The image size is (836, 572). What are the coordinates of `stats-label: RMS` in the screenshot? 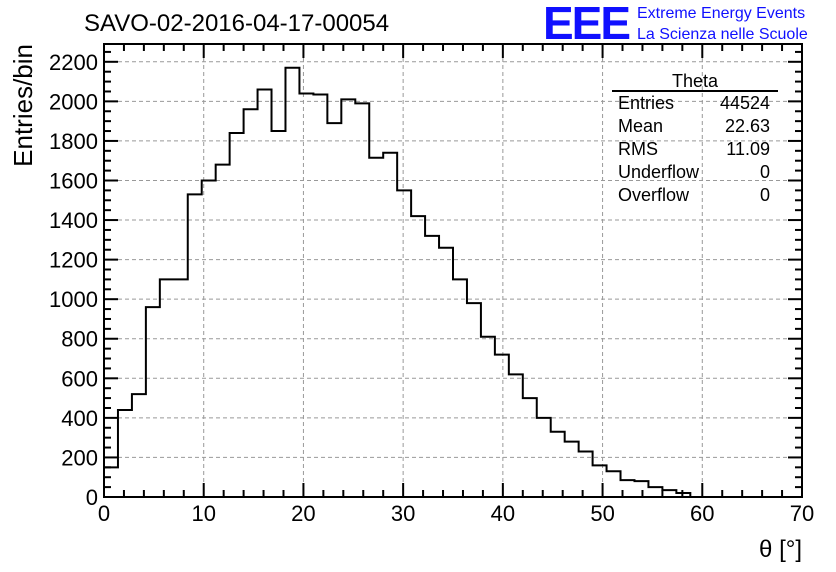 It's located at (638, 149).